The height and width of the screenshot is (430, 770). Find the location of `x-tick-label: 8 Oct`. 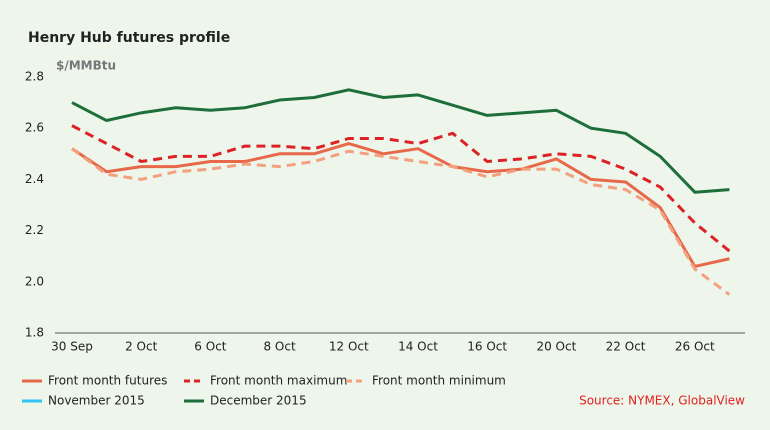

x-tick-label: 8 Oct is located at coordinates (279, 347).